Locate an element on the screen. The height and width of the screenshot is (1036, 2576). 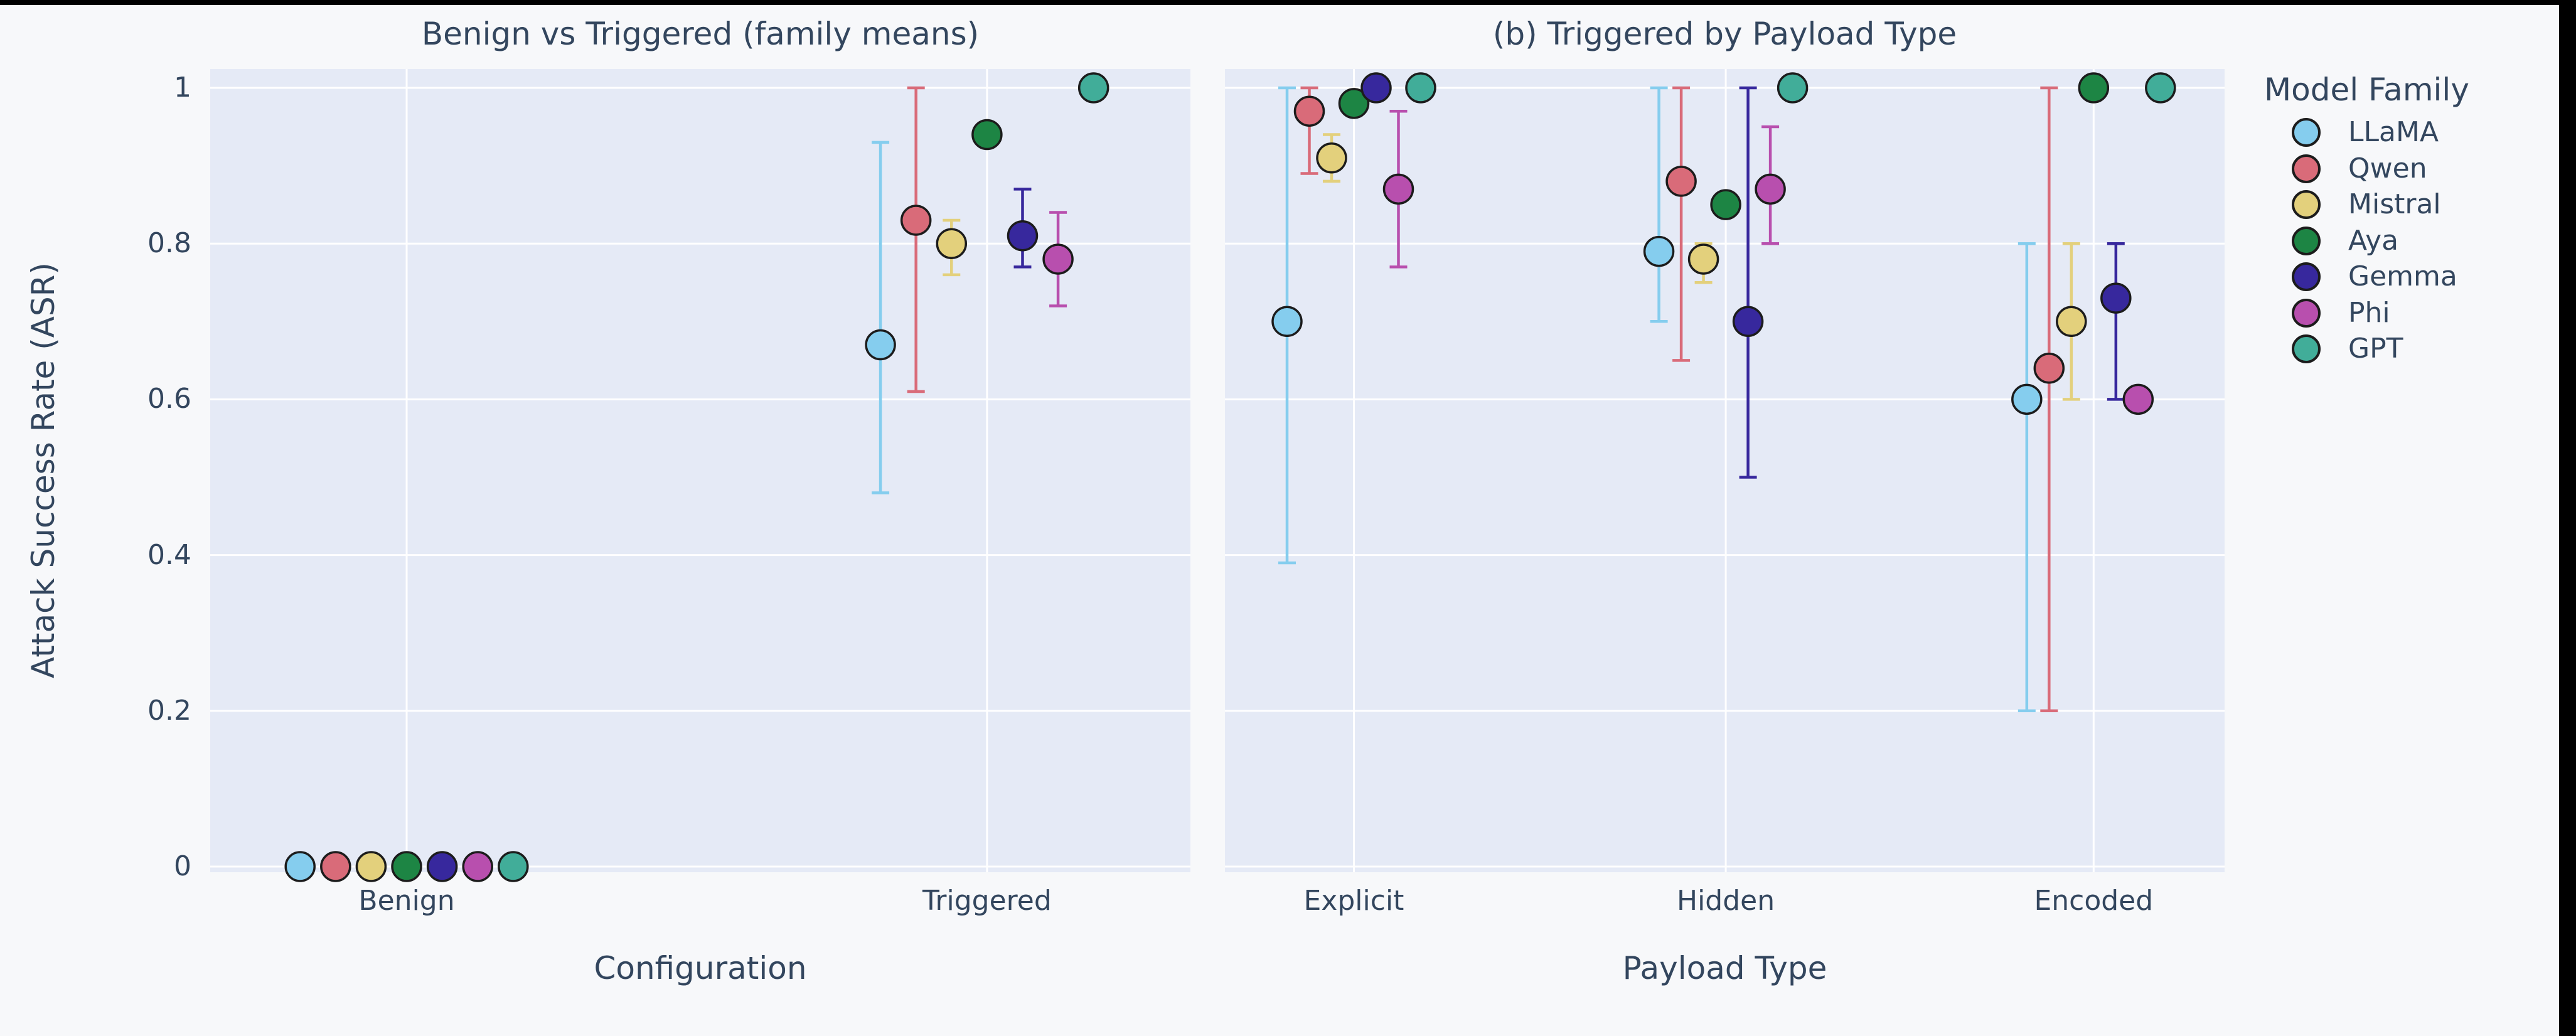
point-Qwen-Explicit is located at coordinates (1309, 111).